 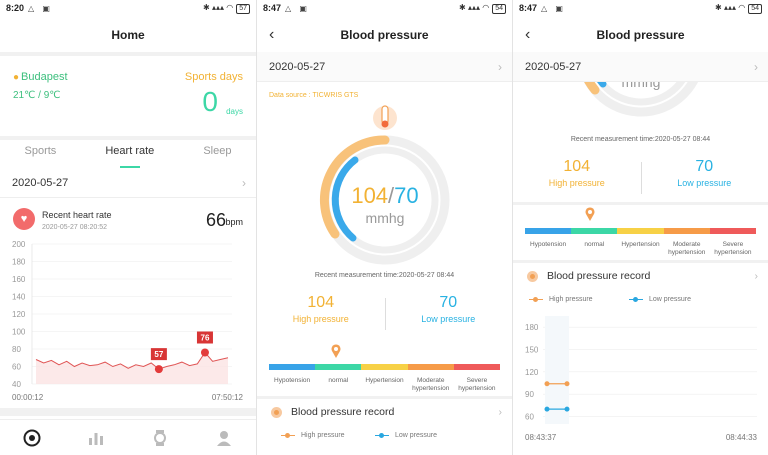 What do you see at coordinates (158, 369) in the screenshot?
I see `min-marker-point` at bounding box center [158, 369].